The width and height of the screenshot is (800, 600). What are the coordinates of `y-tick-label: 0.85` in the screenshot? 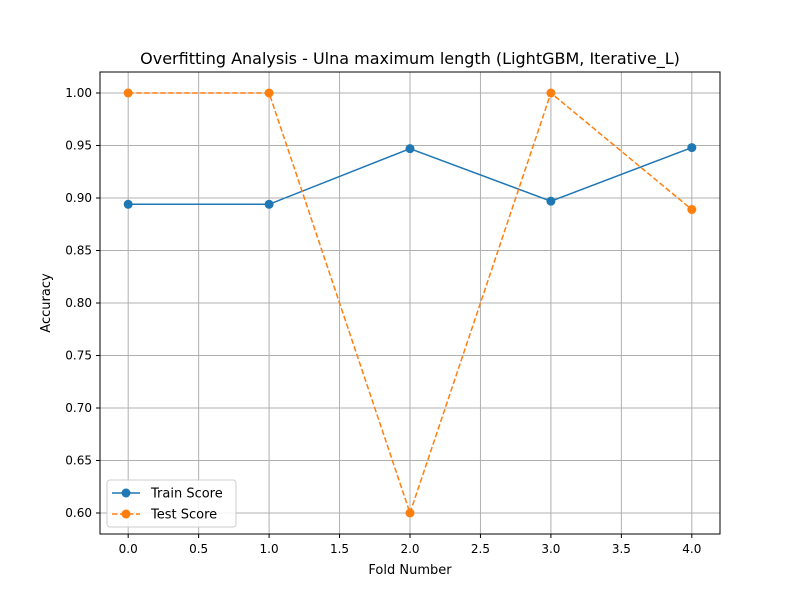 It's located at (78, 251).